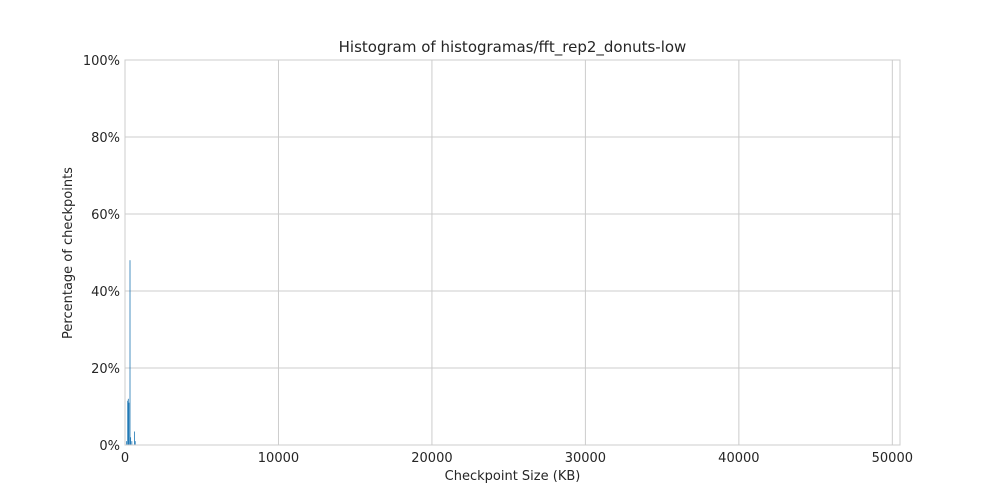 This screenshot has width=1000, height=500. I want to click on histogram-bars, so click(131, 352).